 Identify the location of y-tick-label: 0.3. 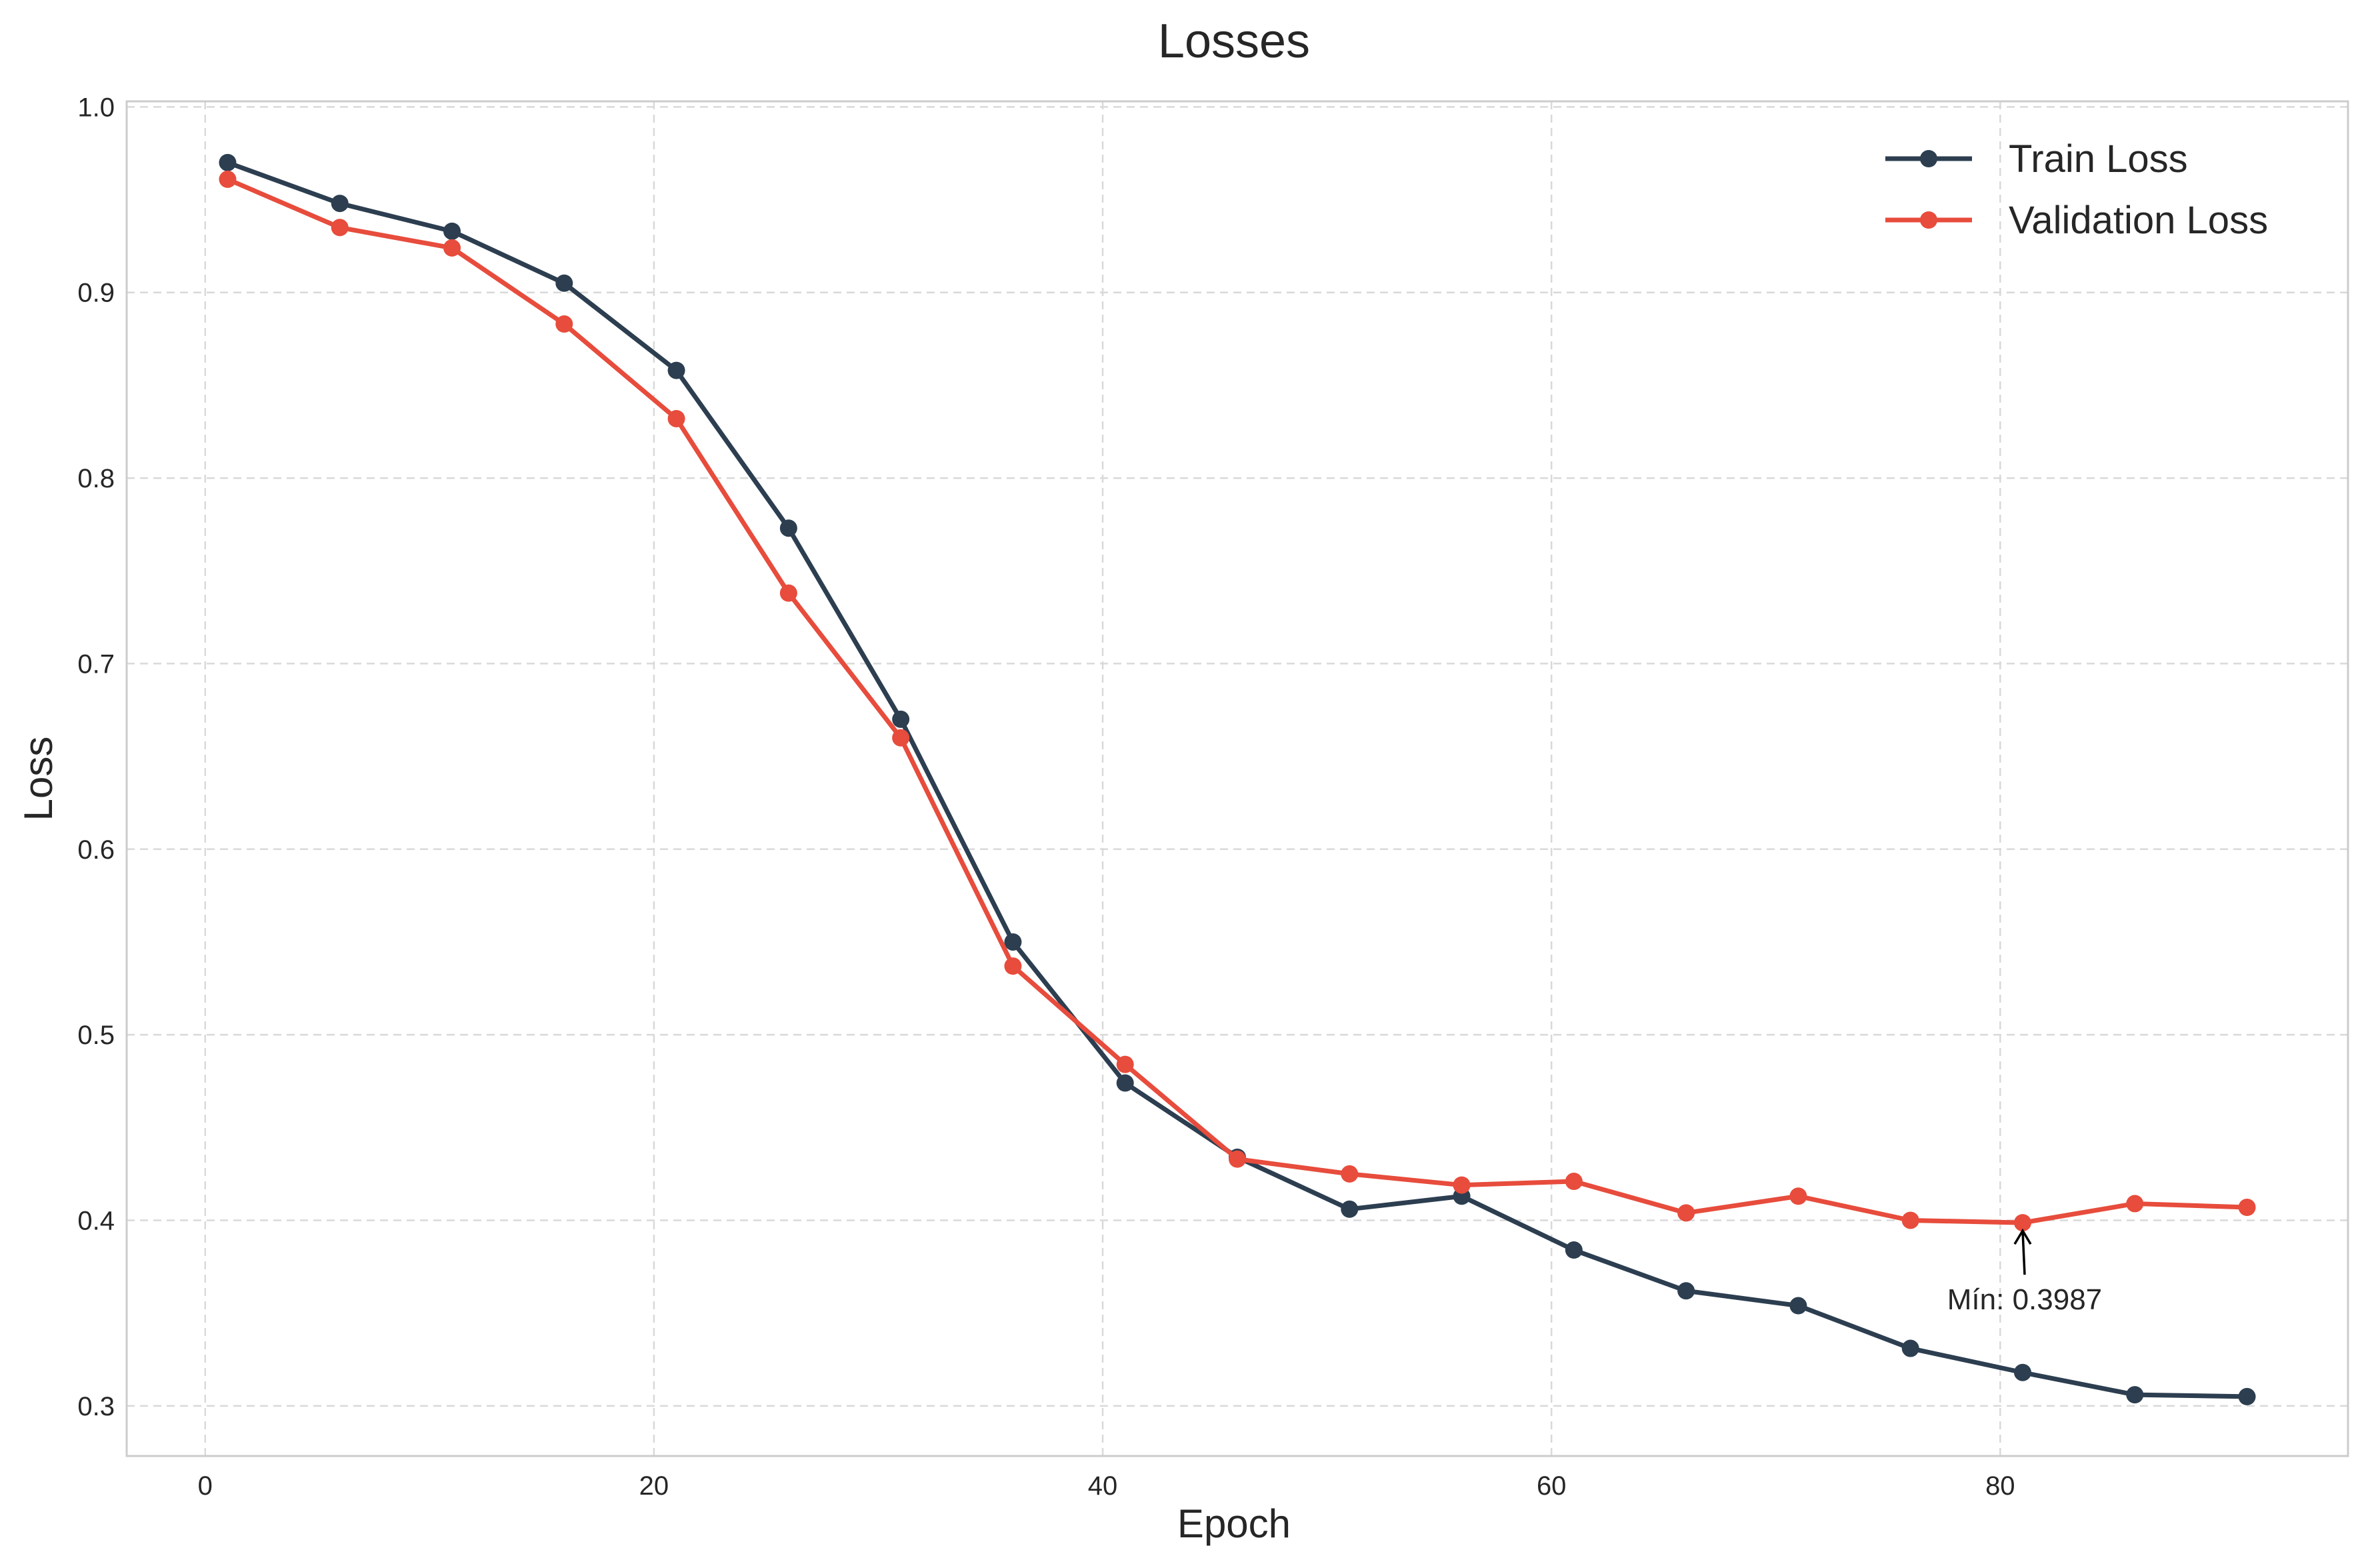
(96, 1406).